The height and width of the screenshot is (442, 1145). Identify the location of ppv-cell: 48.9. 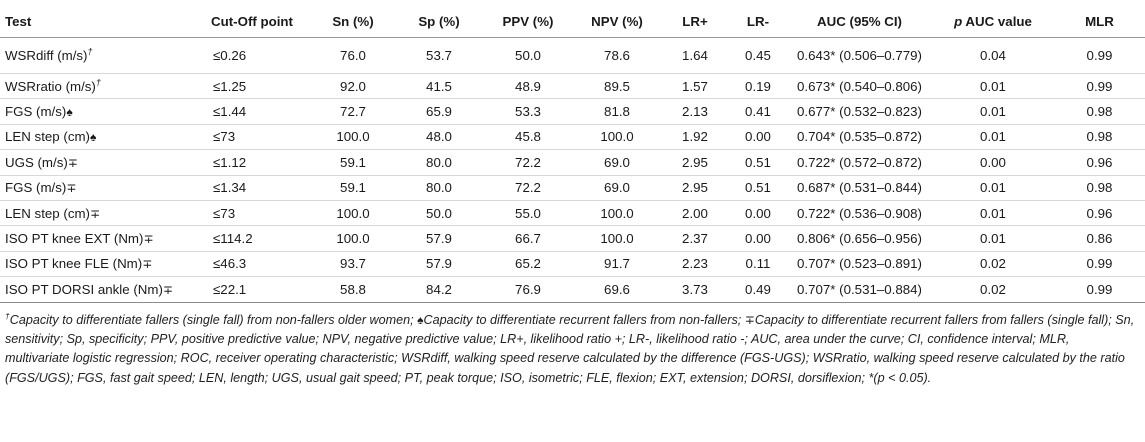
(528, 86).